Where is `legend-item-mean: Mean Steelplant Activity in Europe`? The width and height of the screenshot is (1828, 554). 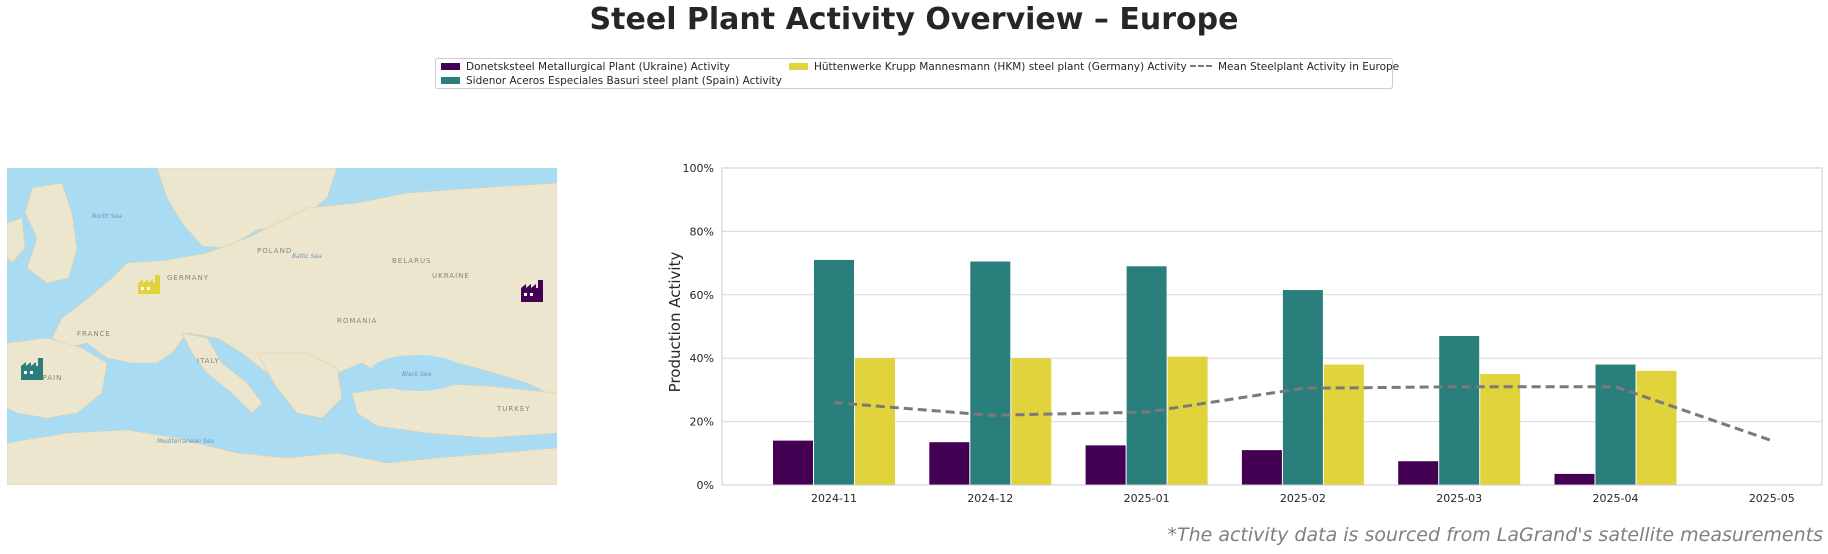 legend-item-mean: Mean Steelplant Activity in Europe is located at coordinates (1294, 67).